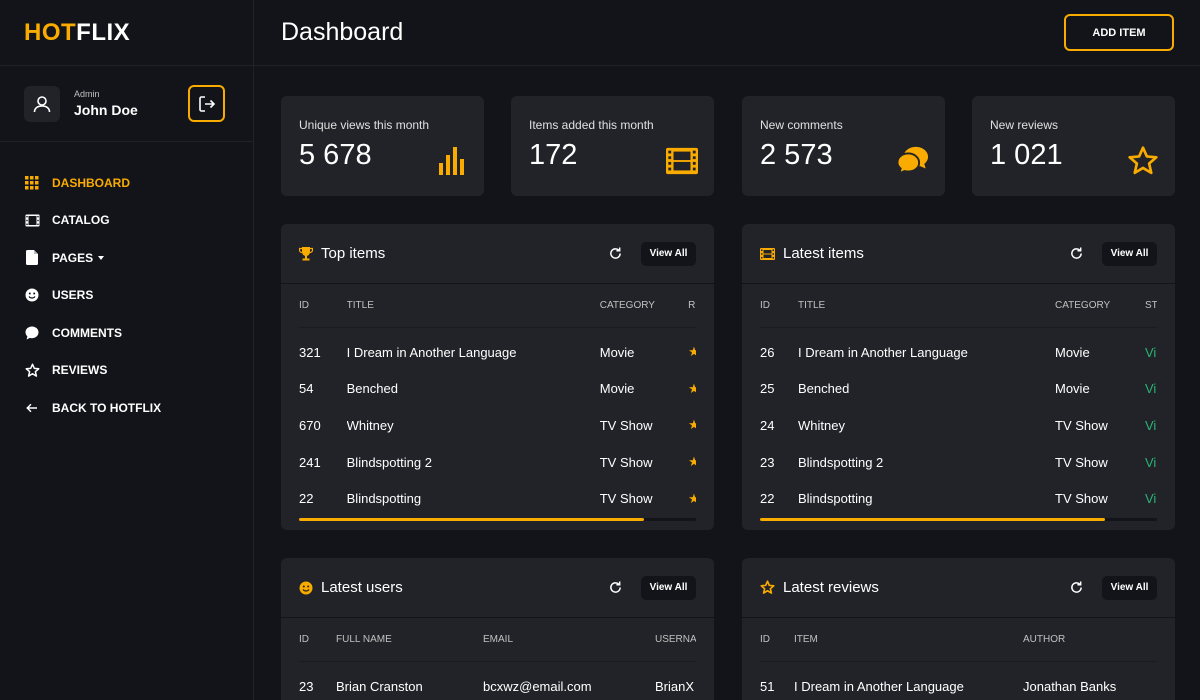 This screenshot has height=700, width=1200. What do you see at coordinates (612, 146) in the screenshot?
I see `stat-card-items: Items added this month 172` at bounding box center [612, 146].